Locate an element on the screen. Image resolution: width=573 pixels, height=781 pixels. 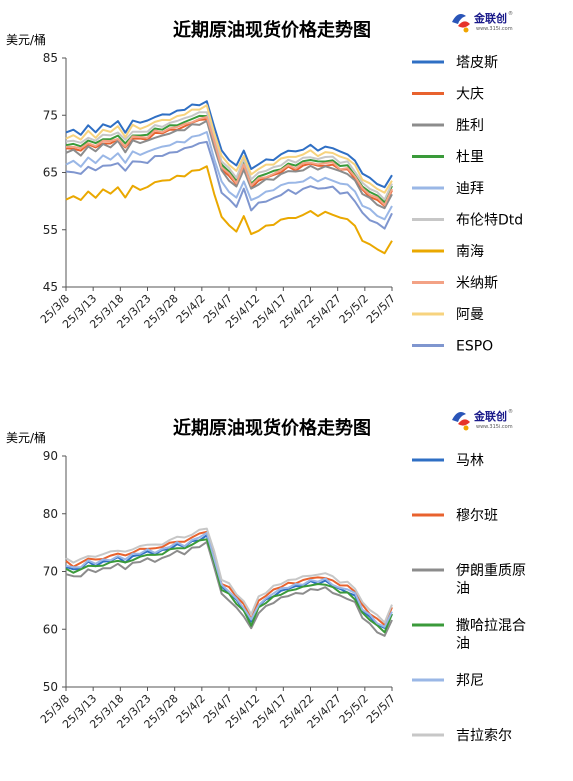
y-tick-label: 70 is located at coordinates (50, 572).